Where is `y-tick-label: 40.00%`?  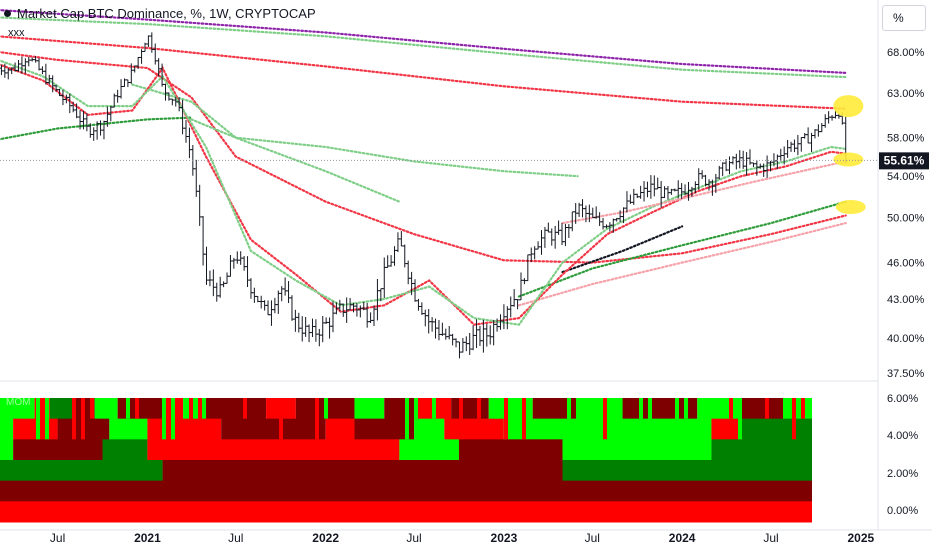 y-tick-label: 40.00% is located at coordinates (906, 339).